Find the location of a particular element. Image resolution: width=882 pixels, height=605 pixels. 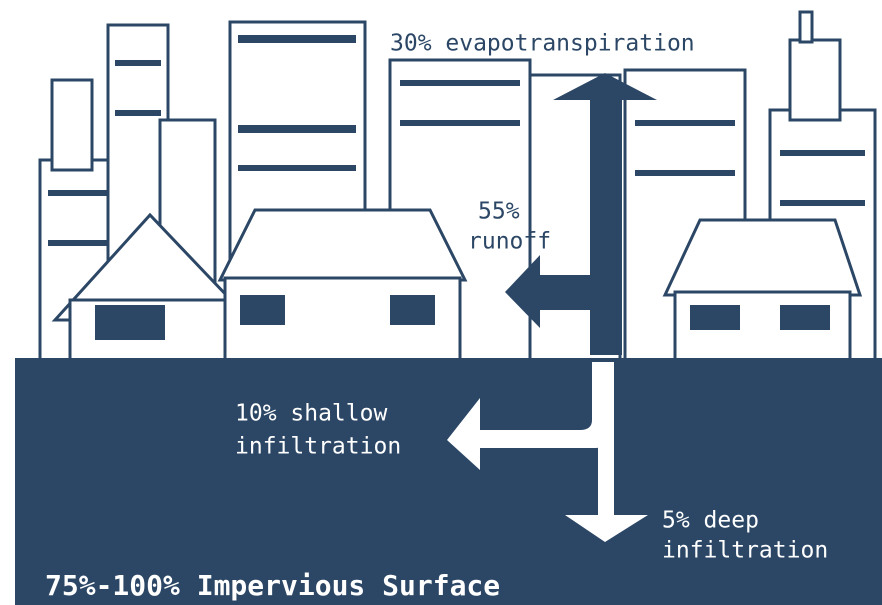

deep-infiltration-arrow is located at coordinates (606, 452).